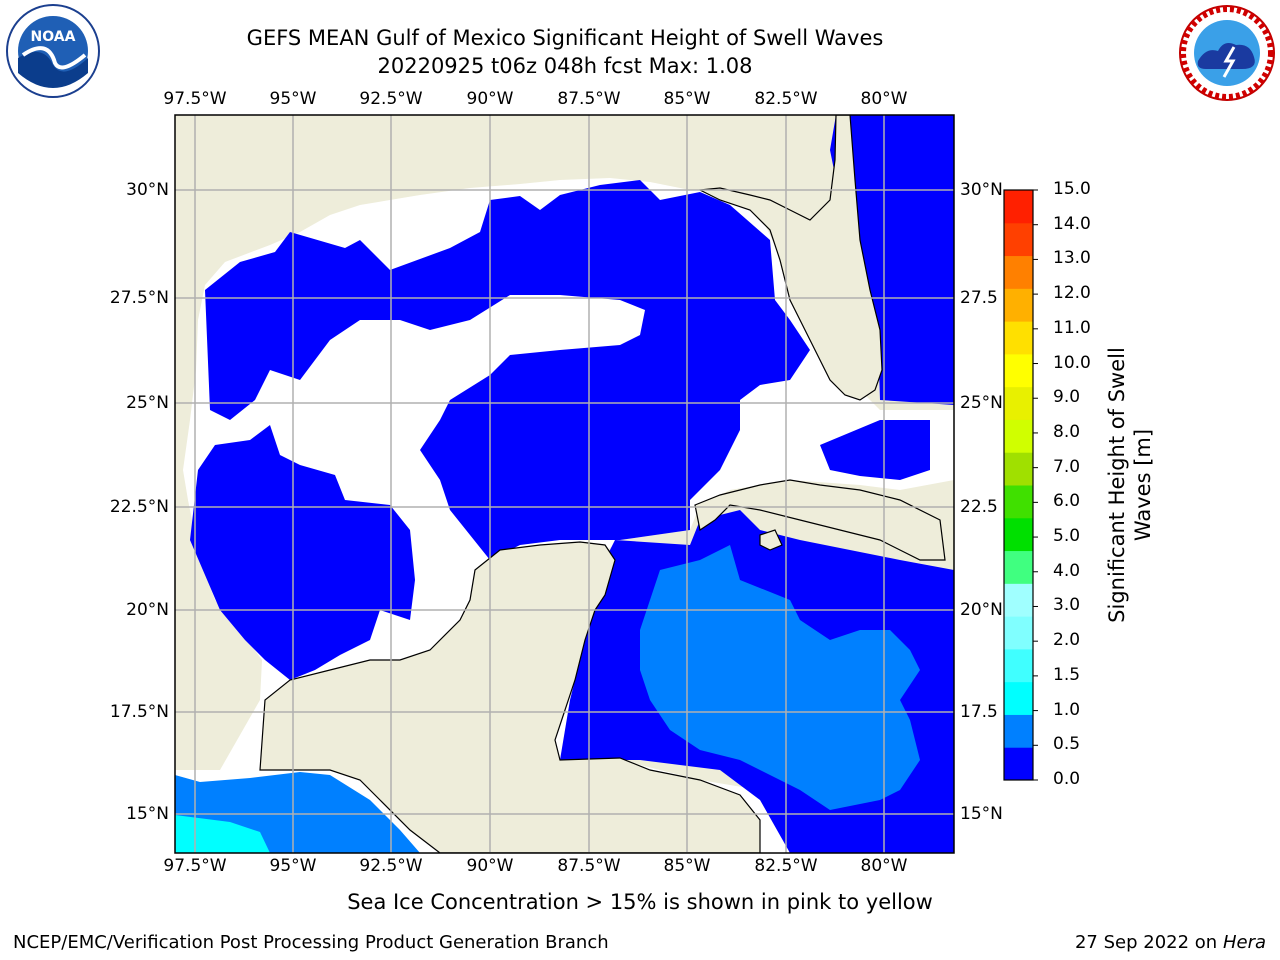  What do you see at coordinates (1067, 674) in the screenshot?
I see `colorbar-tick-label: 1.5` at bounding box center [1067, 674].